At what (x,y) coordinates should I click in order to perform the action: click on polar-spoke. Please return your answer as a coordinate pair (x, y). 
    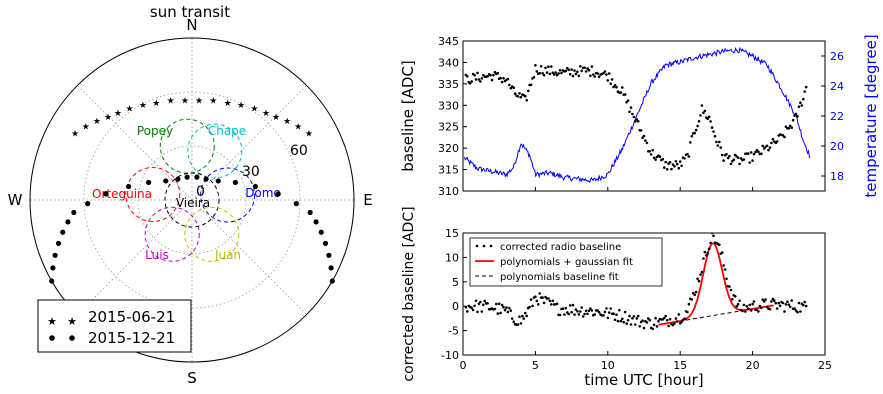
    Looking at the image, I should click on (135, 143).